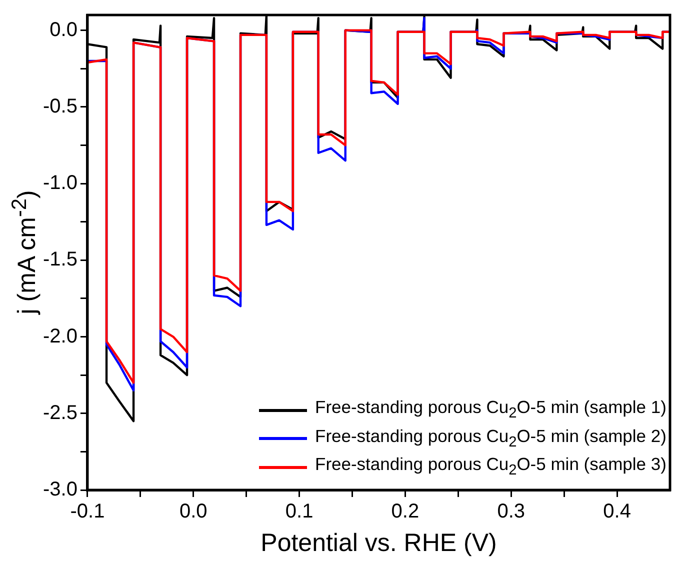 The image size is (673, 571). Describe the element at coordinates (378, 542) in the screenshot. I see `x-axis-title: Potential vs. RHE (V)` at that location.